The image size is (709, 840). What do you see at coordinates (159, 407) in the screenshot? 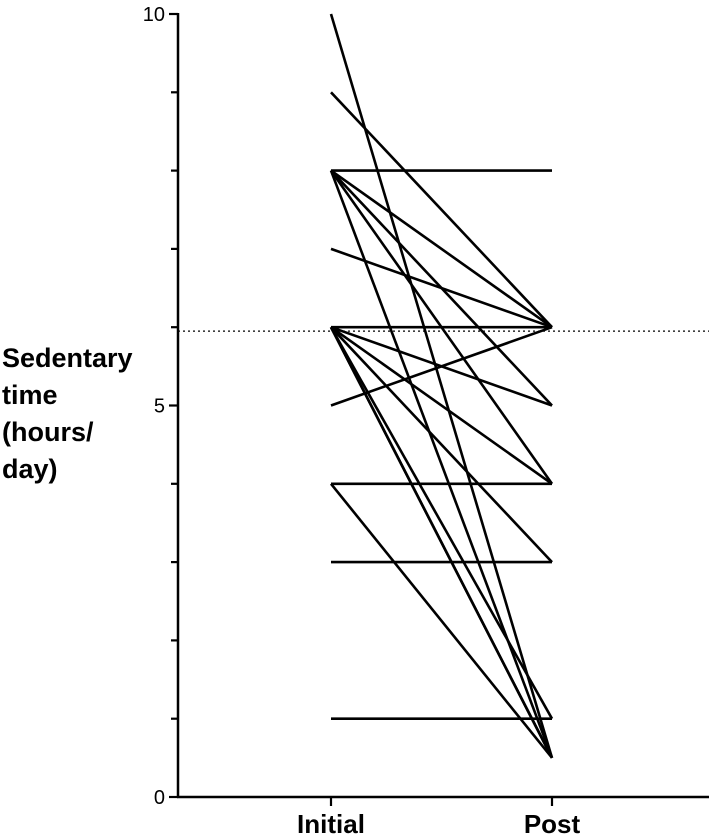
I see `y-tick-label: 5` at bounding box center [159, 407].